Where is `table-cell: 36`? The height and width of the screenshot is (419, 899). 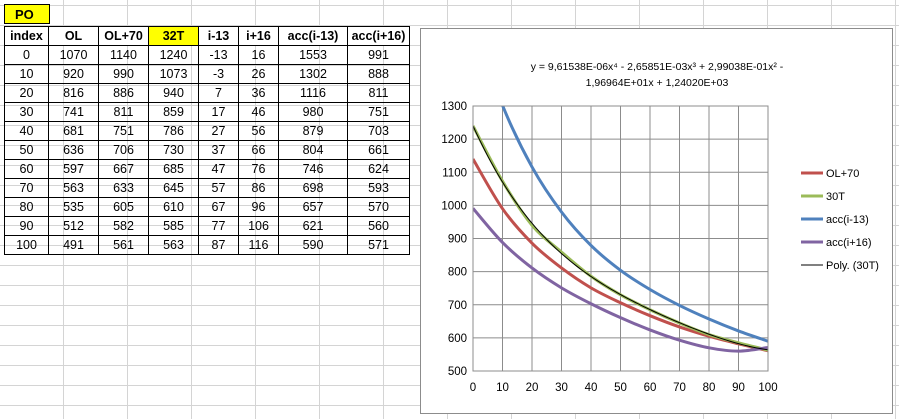
table-cell: 36 is located at coordinates (258, 93).